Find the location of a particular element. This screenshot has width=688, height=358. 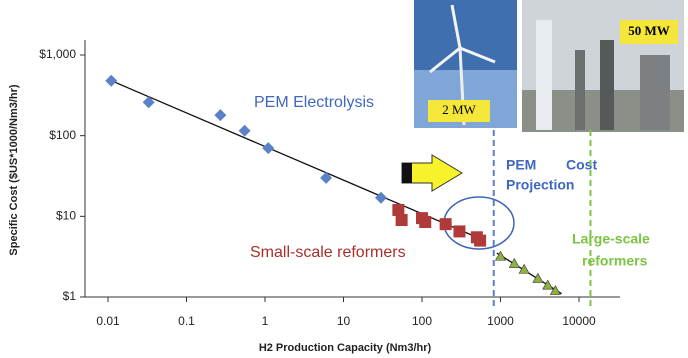

y-tick-label: $10 is located at coordinates (66, 216).